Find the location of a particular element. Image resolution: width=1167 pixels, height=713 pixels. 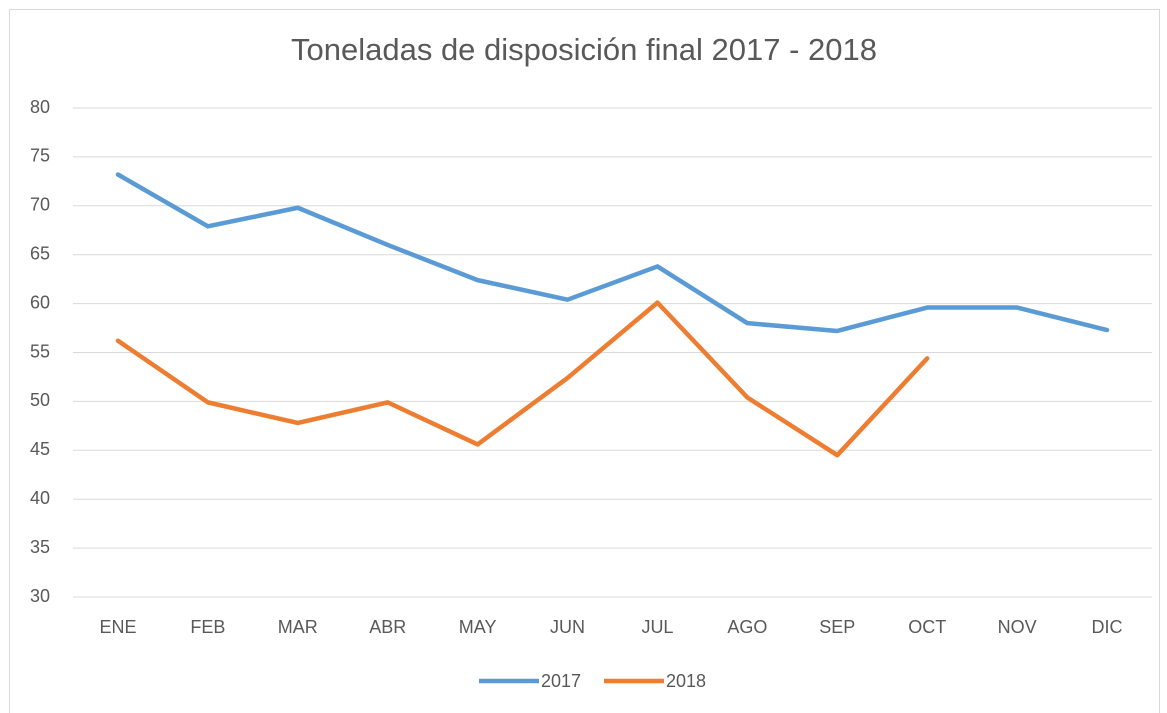

y-tick-label: 40 is located at coordinates (40, 498).